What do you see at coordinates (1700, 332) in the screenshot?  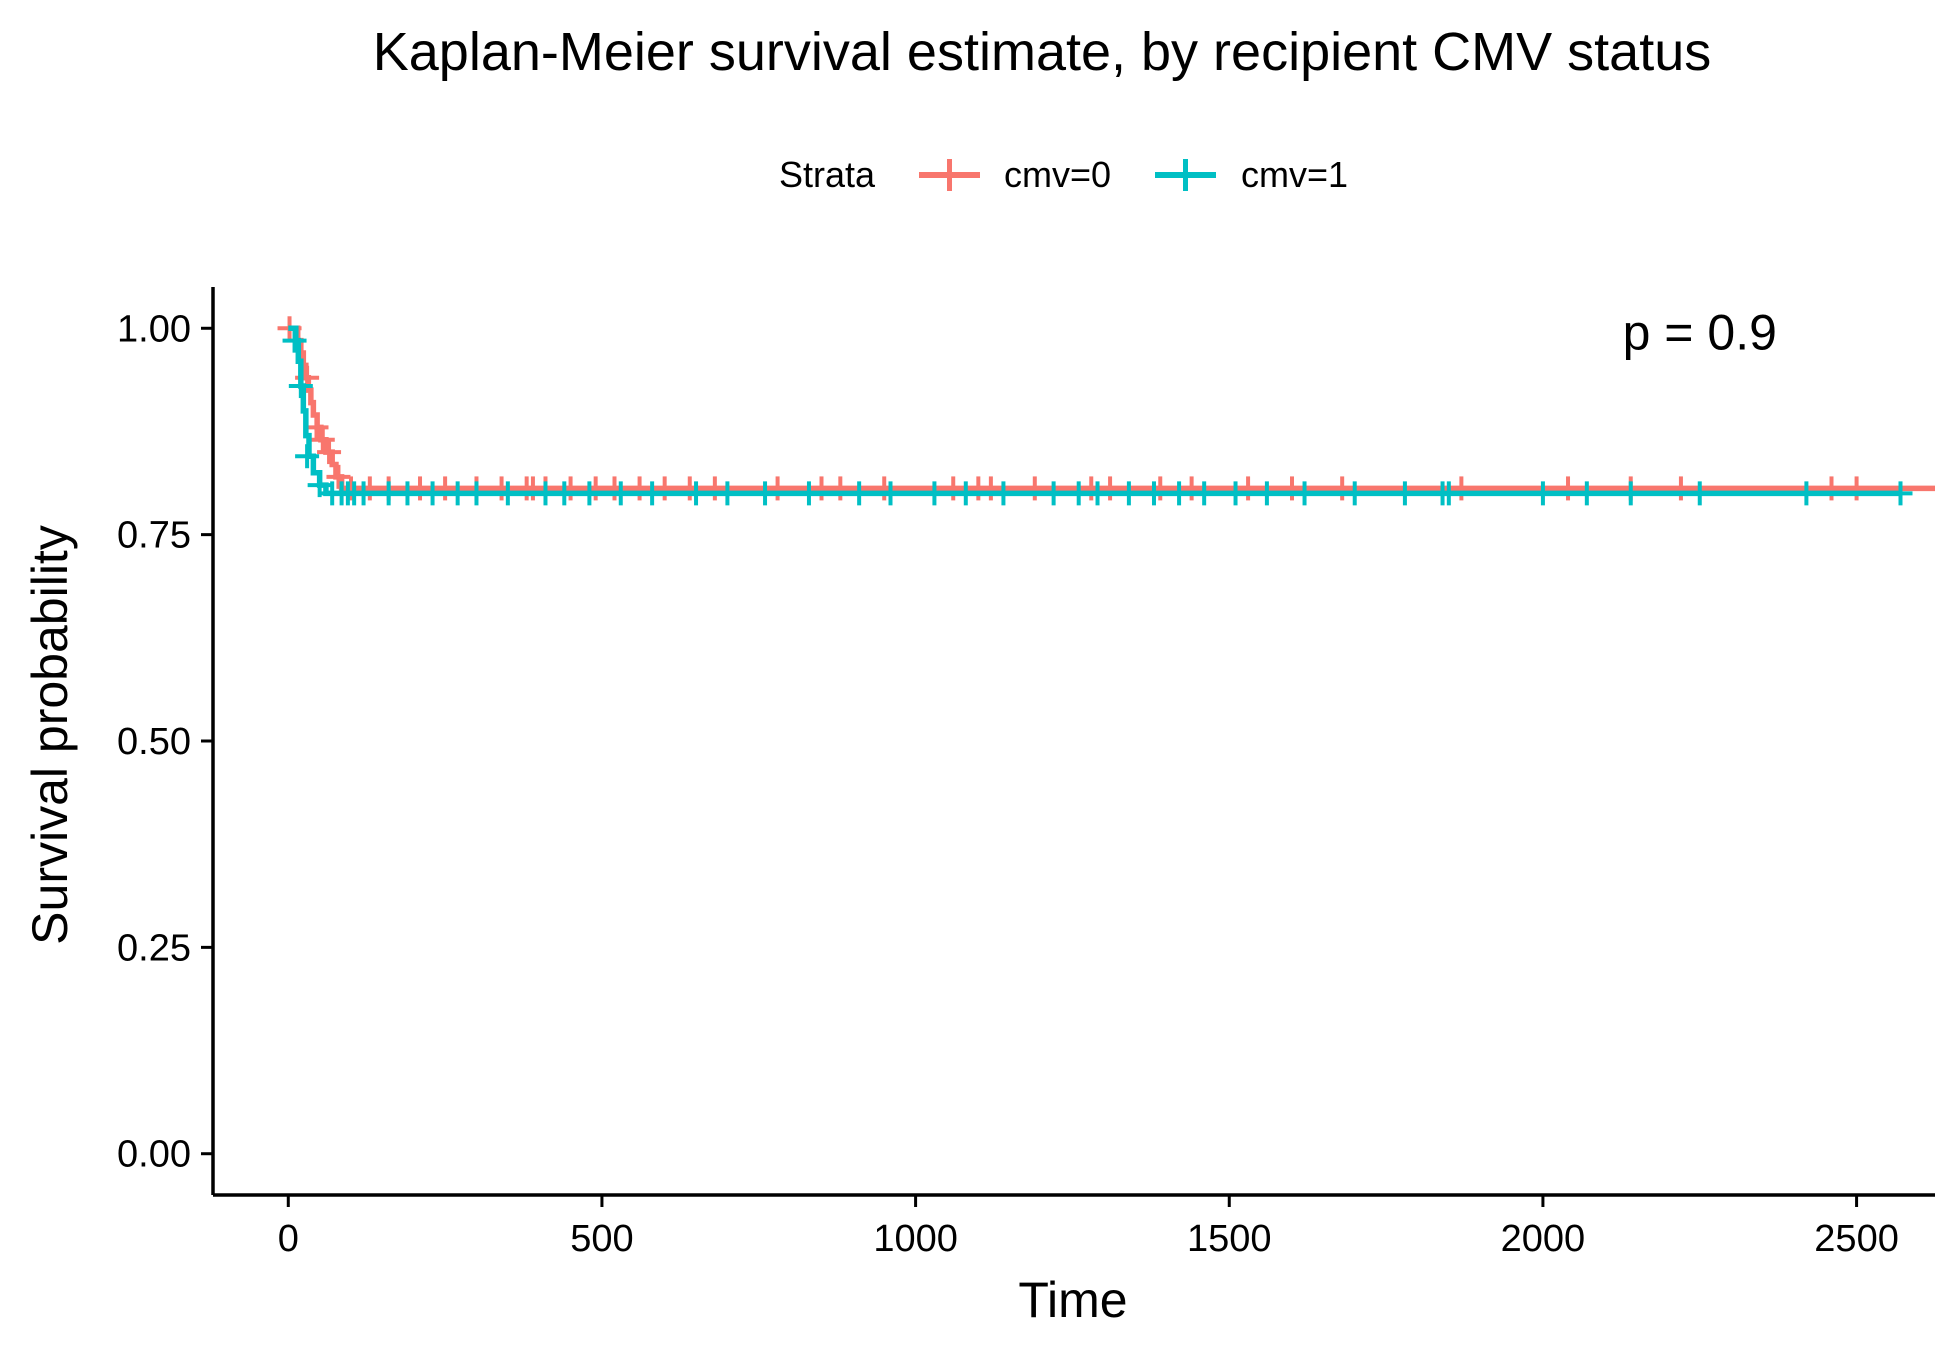 I see `p-value-annotation: p = 0.9` at bounding box center [1700, 332].